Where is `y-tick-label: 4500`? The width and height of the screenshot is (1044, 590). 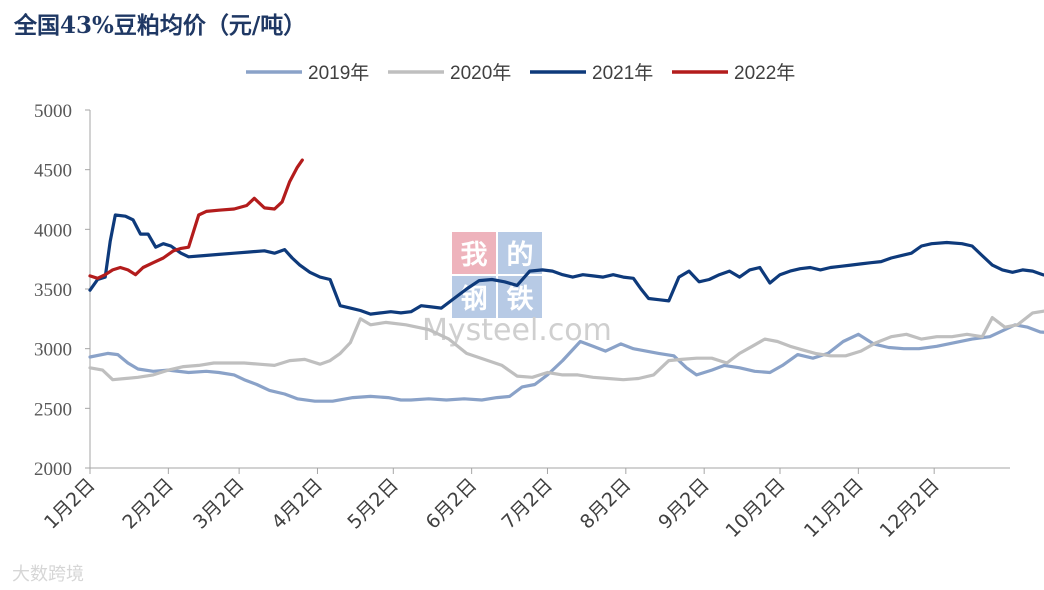
y-tick-label: 4500 is located at coordinates (53, 171).